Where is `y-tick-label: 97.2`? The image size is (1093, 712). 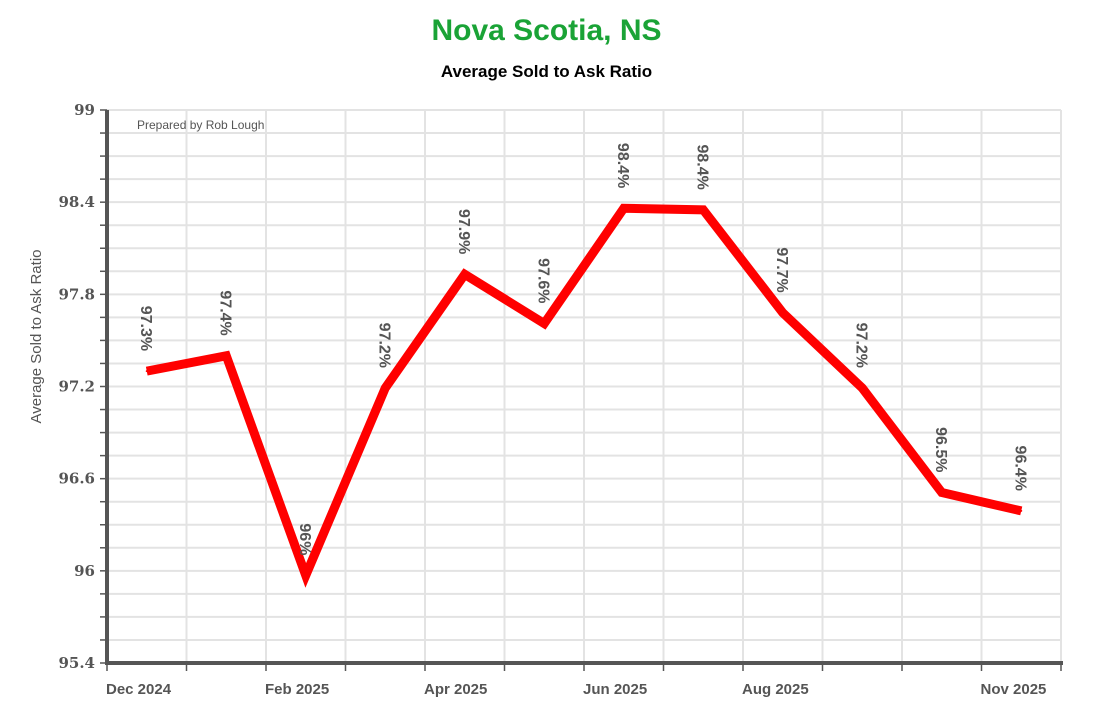 y-tick-label: 97.2 is located at coordinates (76, 387).